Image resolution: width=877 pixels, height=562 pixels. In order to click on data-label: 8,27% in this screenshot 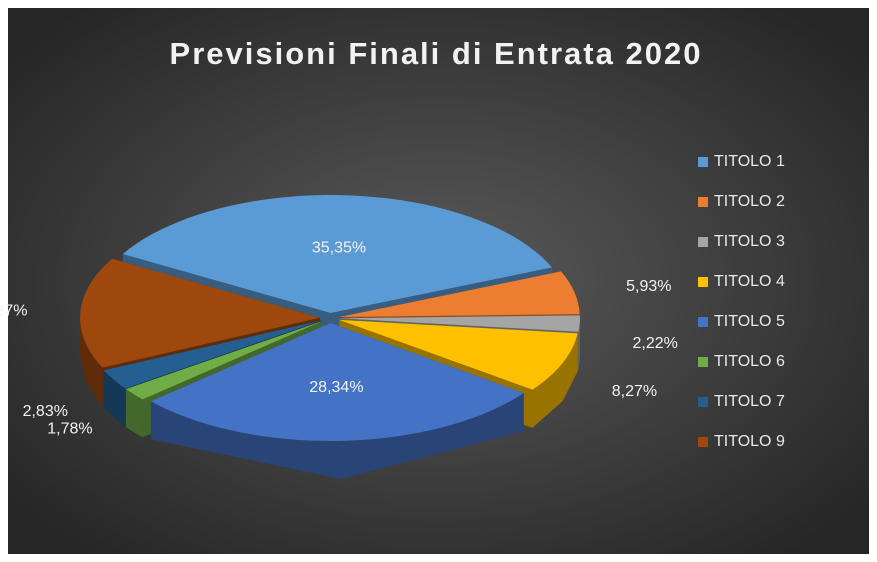, I will do `click(634, 391)`.